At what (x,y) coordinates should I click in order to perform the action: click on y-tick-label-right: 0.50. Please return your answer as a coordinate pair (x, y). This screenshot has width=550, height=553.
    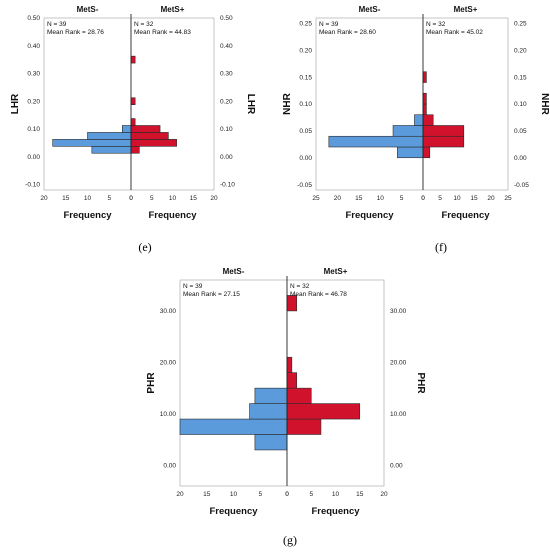
    Looking at the image, I should click on (226, 18).